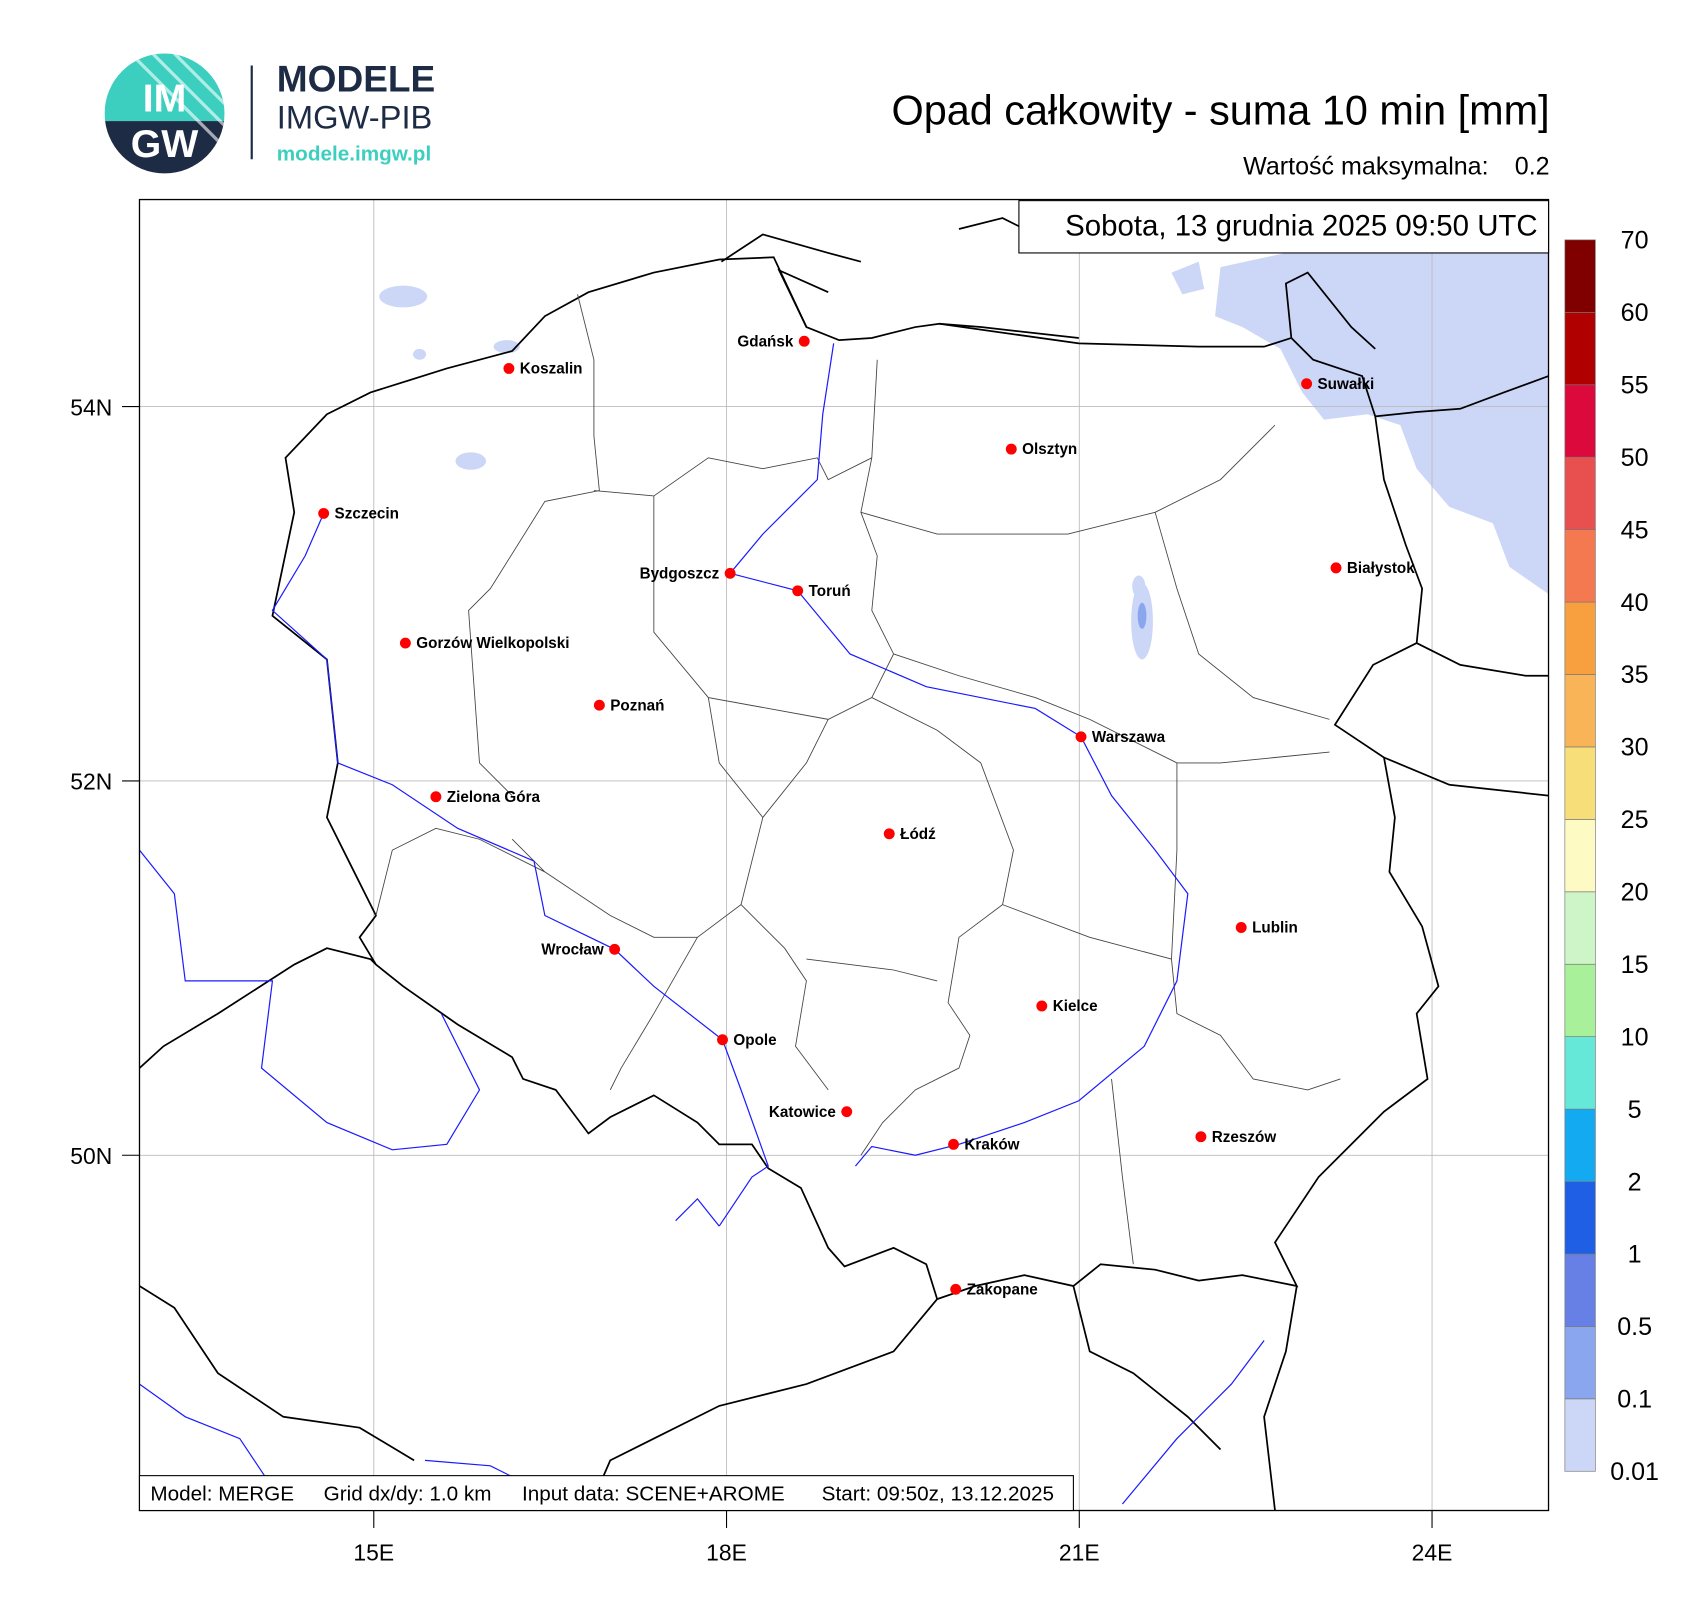 The height and width of the screenshot is (1600, 1700). I want to click on city-label: Suwałki, so click(1346, 384).